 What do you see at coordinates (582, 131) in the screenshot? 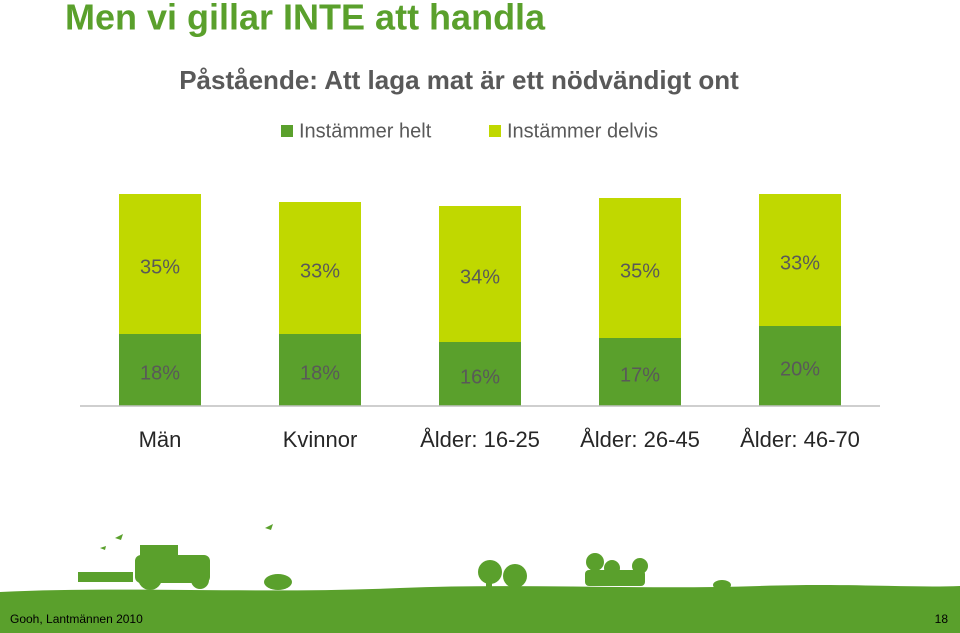
I see `legend-label: Instämmer delvis` at bounding box center [582, 131].